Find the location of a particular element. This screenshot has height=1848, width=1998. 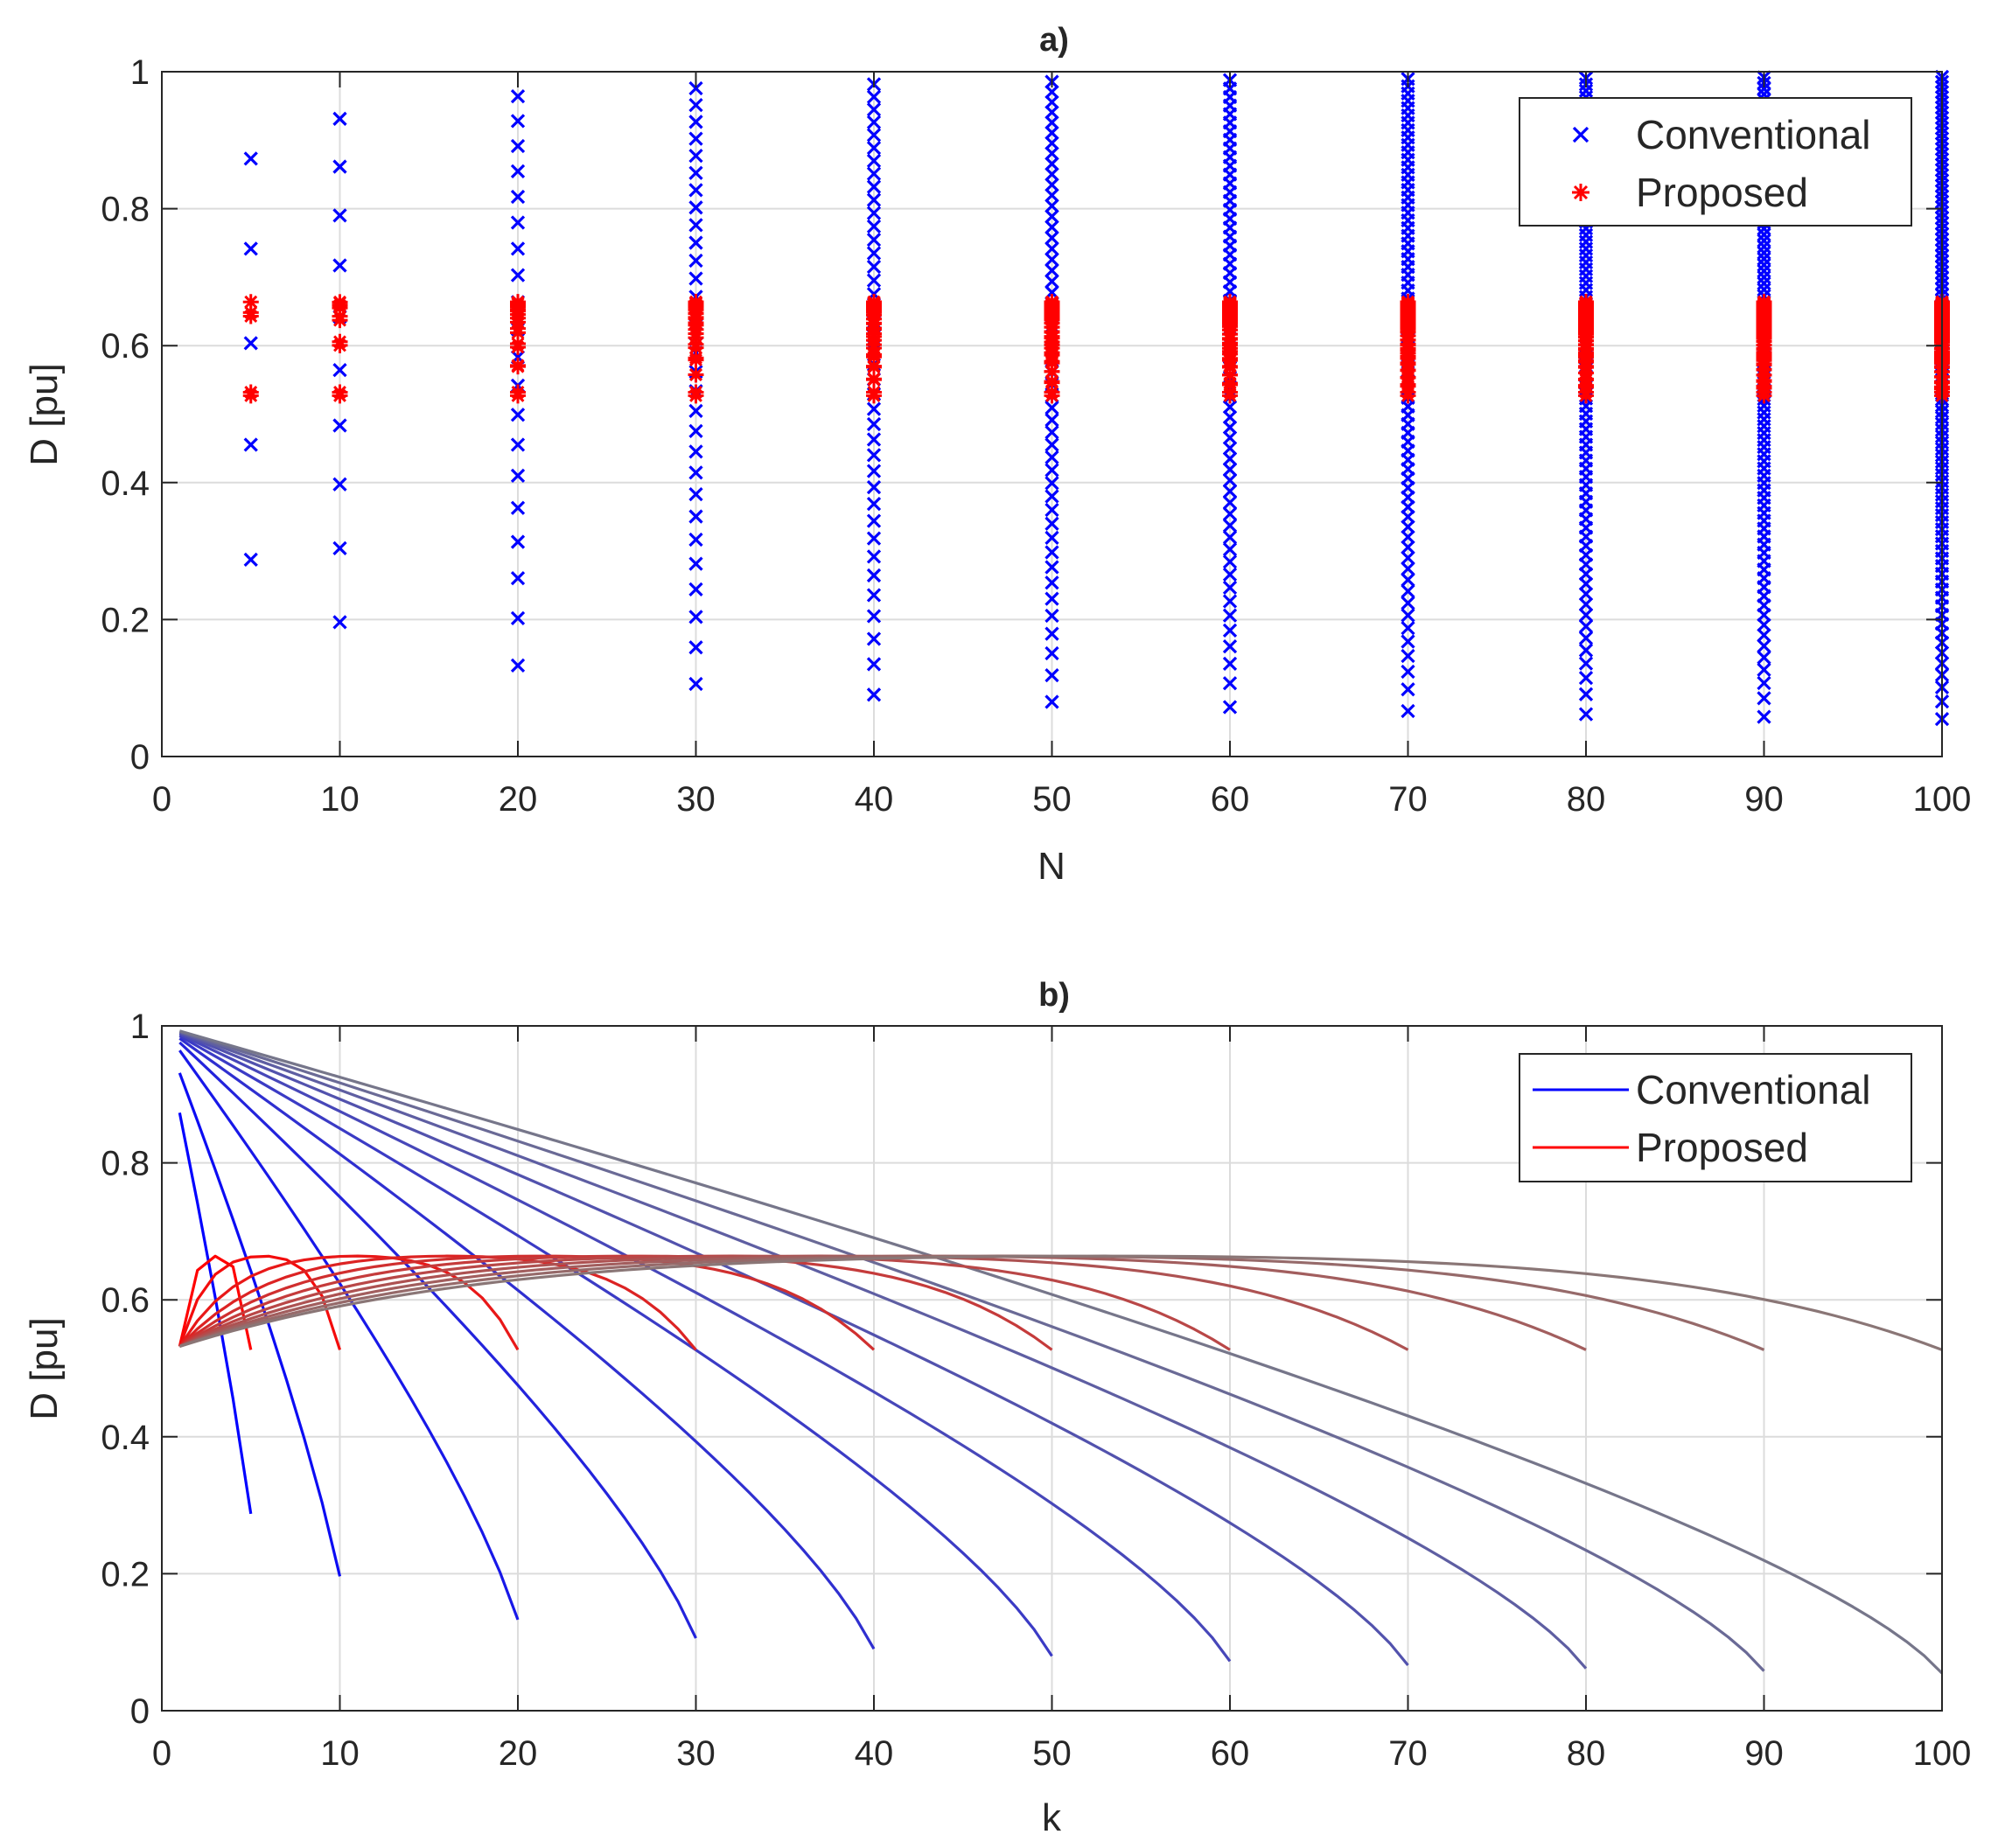

legend-b-box is located at coordinates (1715, 1117).